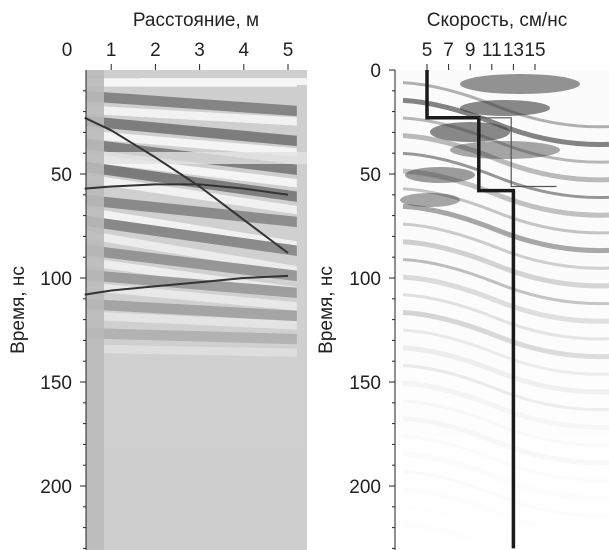 The image size is (609, 550). I want to click on left-x-tick-label: 5, so click(288, 50).